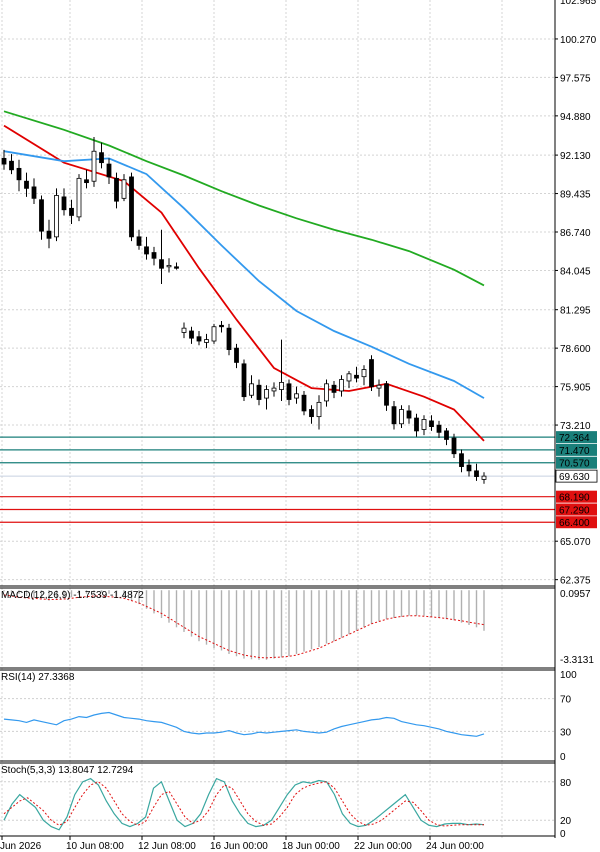  What do you see at coordinates (575, 349) in the screenshot?
I see `price-tick-label: 78.600` at bounding box center [575, 349].